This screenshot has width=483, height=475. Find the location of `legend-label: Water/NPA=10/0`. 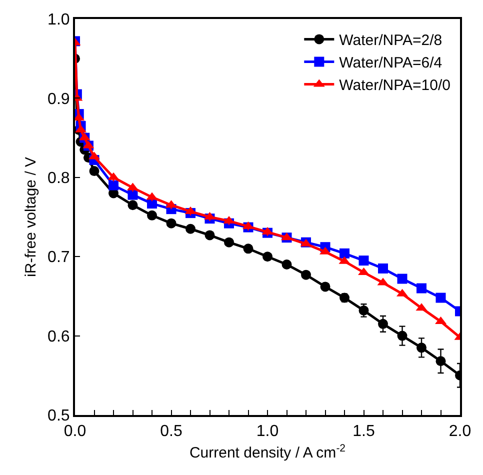

legend-label: Water/NPA=10/0 is located at coordinates (394, 85).